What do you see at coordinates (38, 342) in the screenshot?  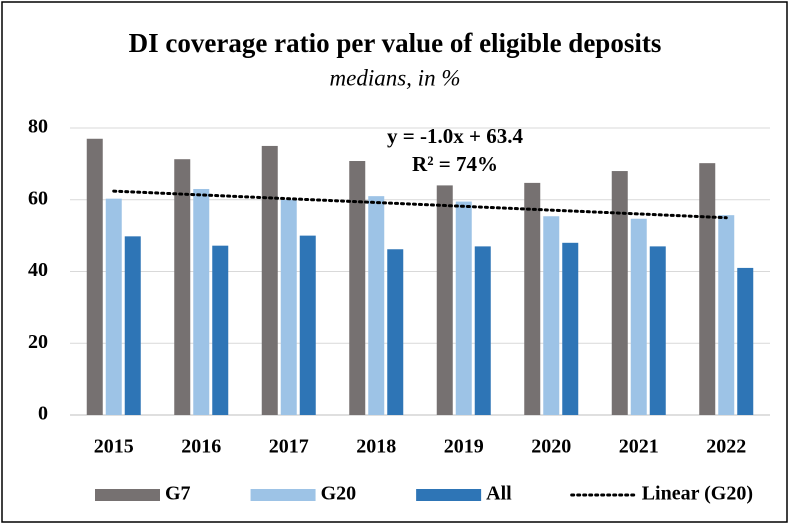 I see `y-tick-label: 20` at bounding box center [38, 342].